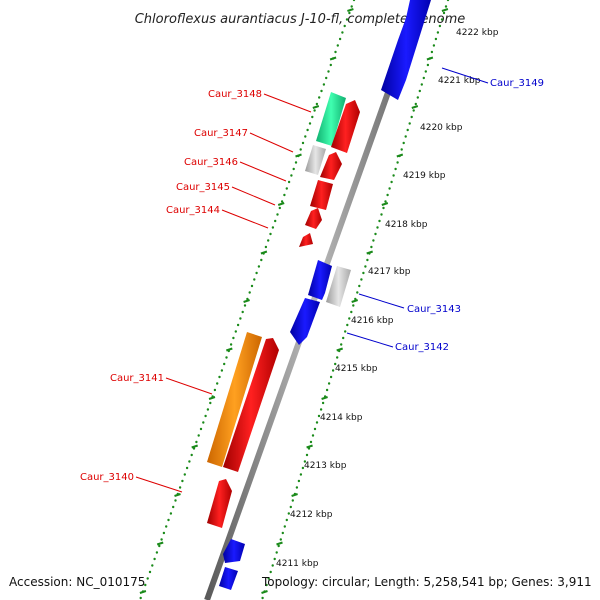  What do you see at coordinates (424, 176) in the screenshot?
I see `kbp-label: 4219 kbp` at bounding box center [424, 176].